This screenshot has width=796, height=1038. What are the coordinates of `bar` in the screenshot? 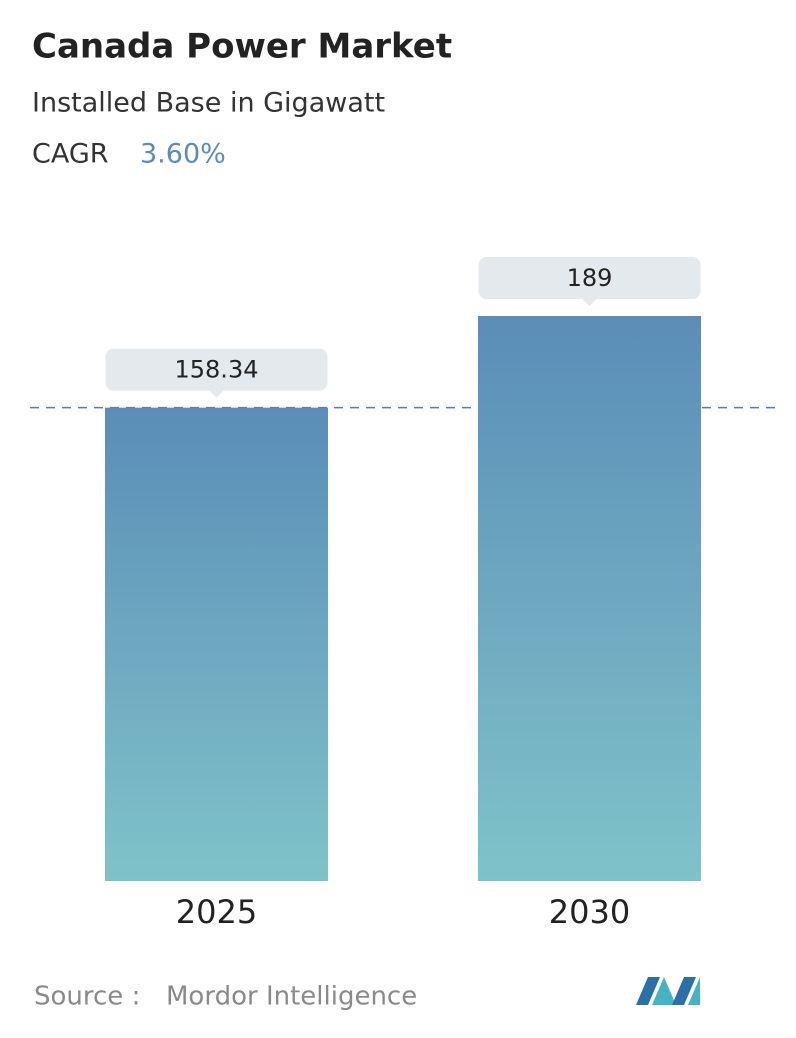 It's located at (216, 644).